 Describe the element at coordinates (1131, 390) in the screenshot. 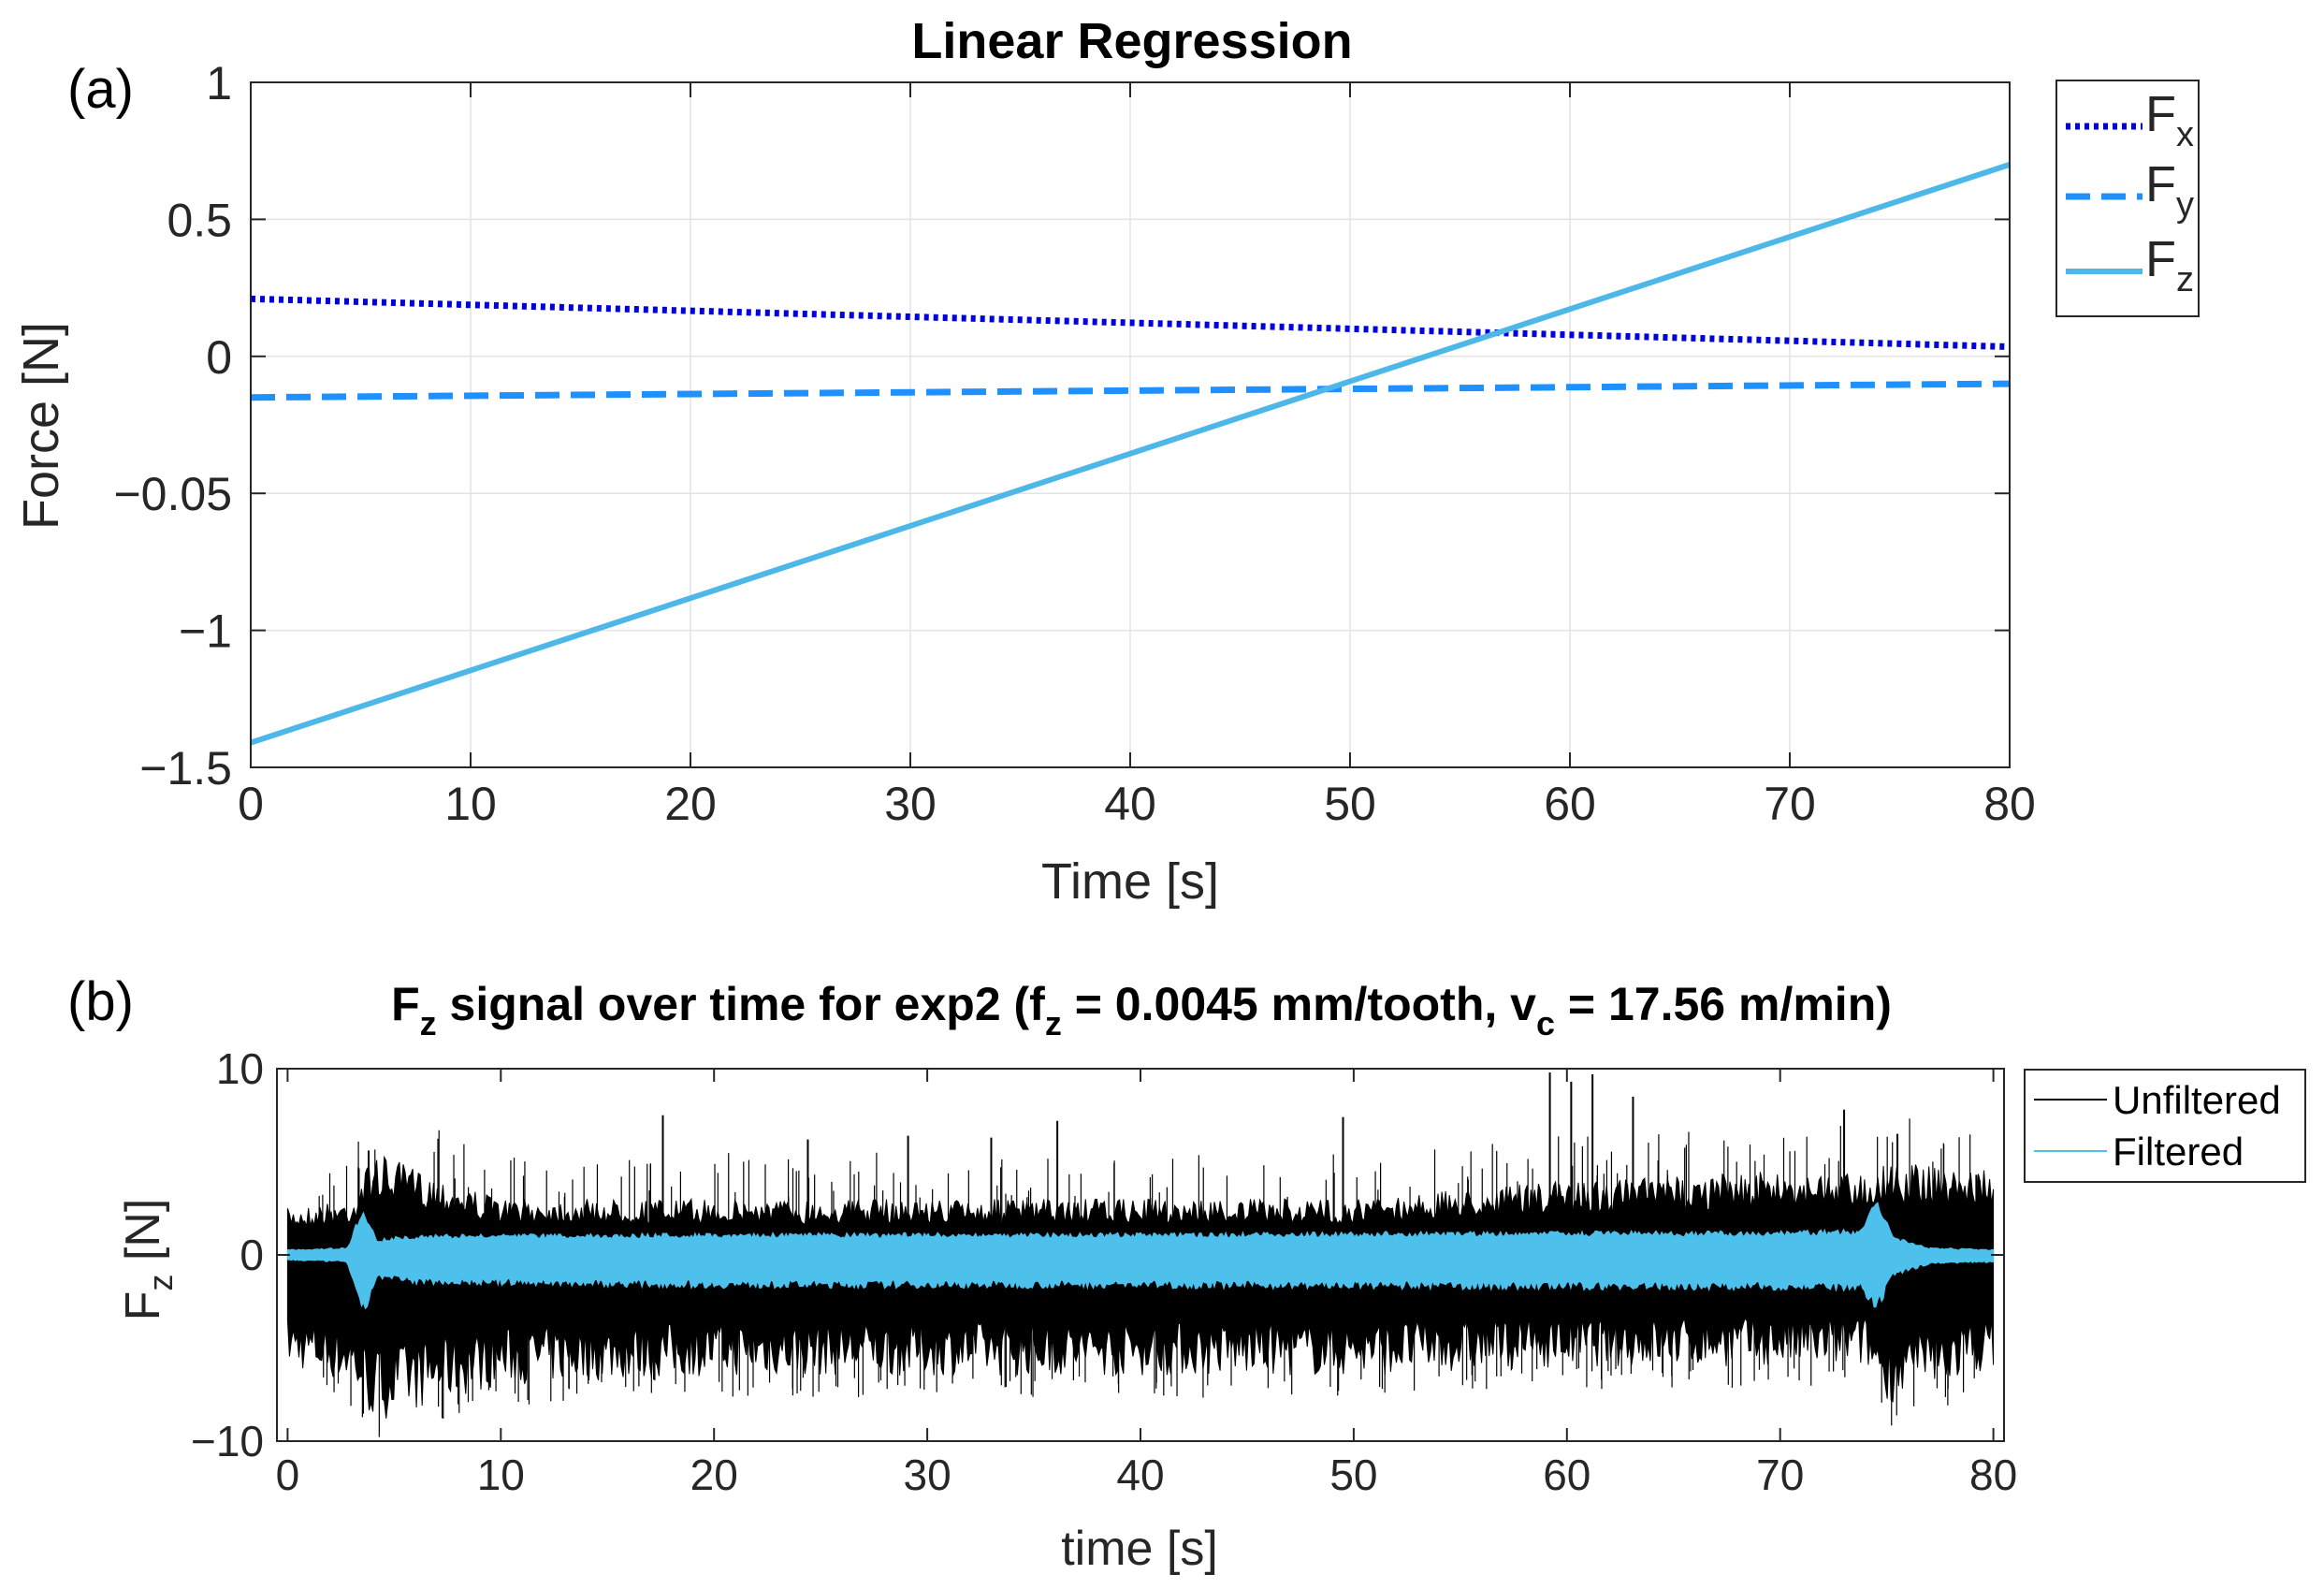

I see `series-fy-line` at that location.